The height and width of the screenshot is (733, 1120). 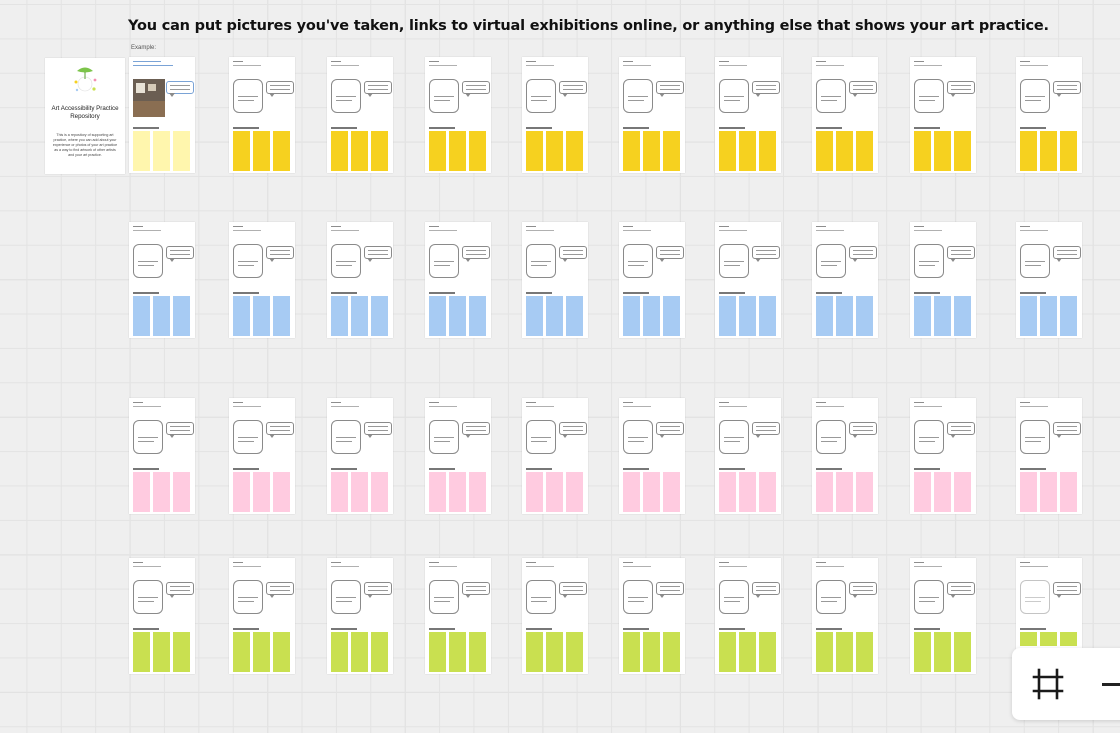 I want to click on example-card, so click(x=162, y=115).